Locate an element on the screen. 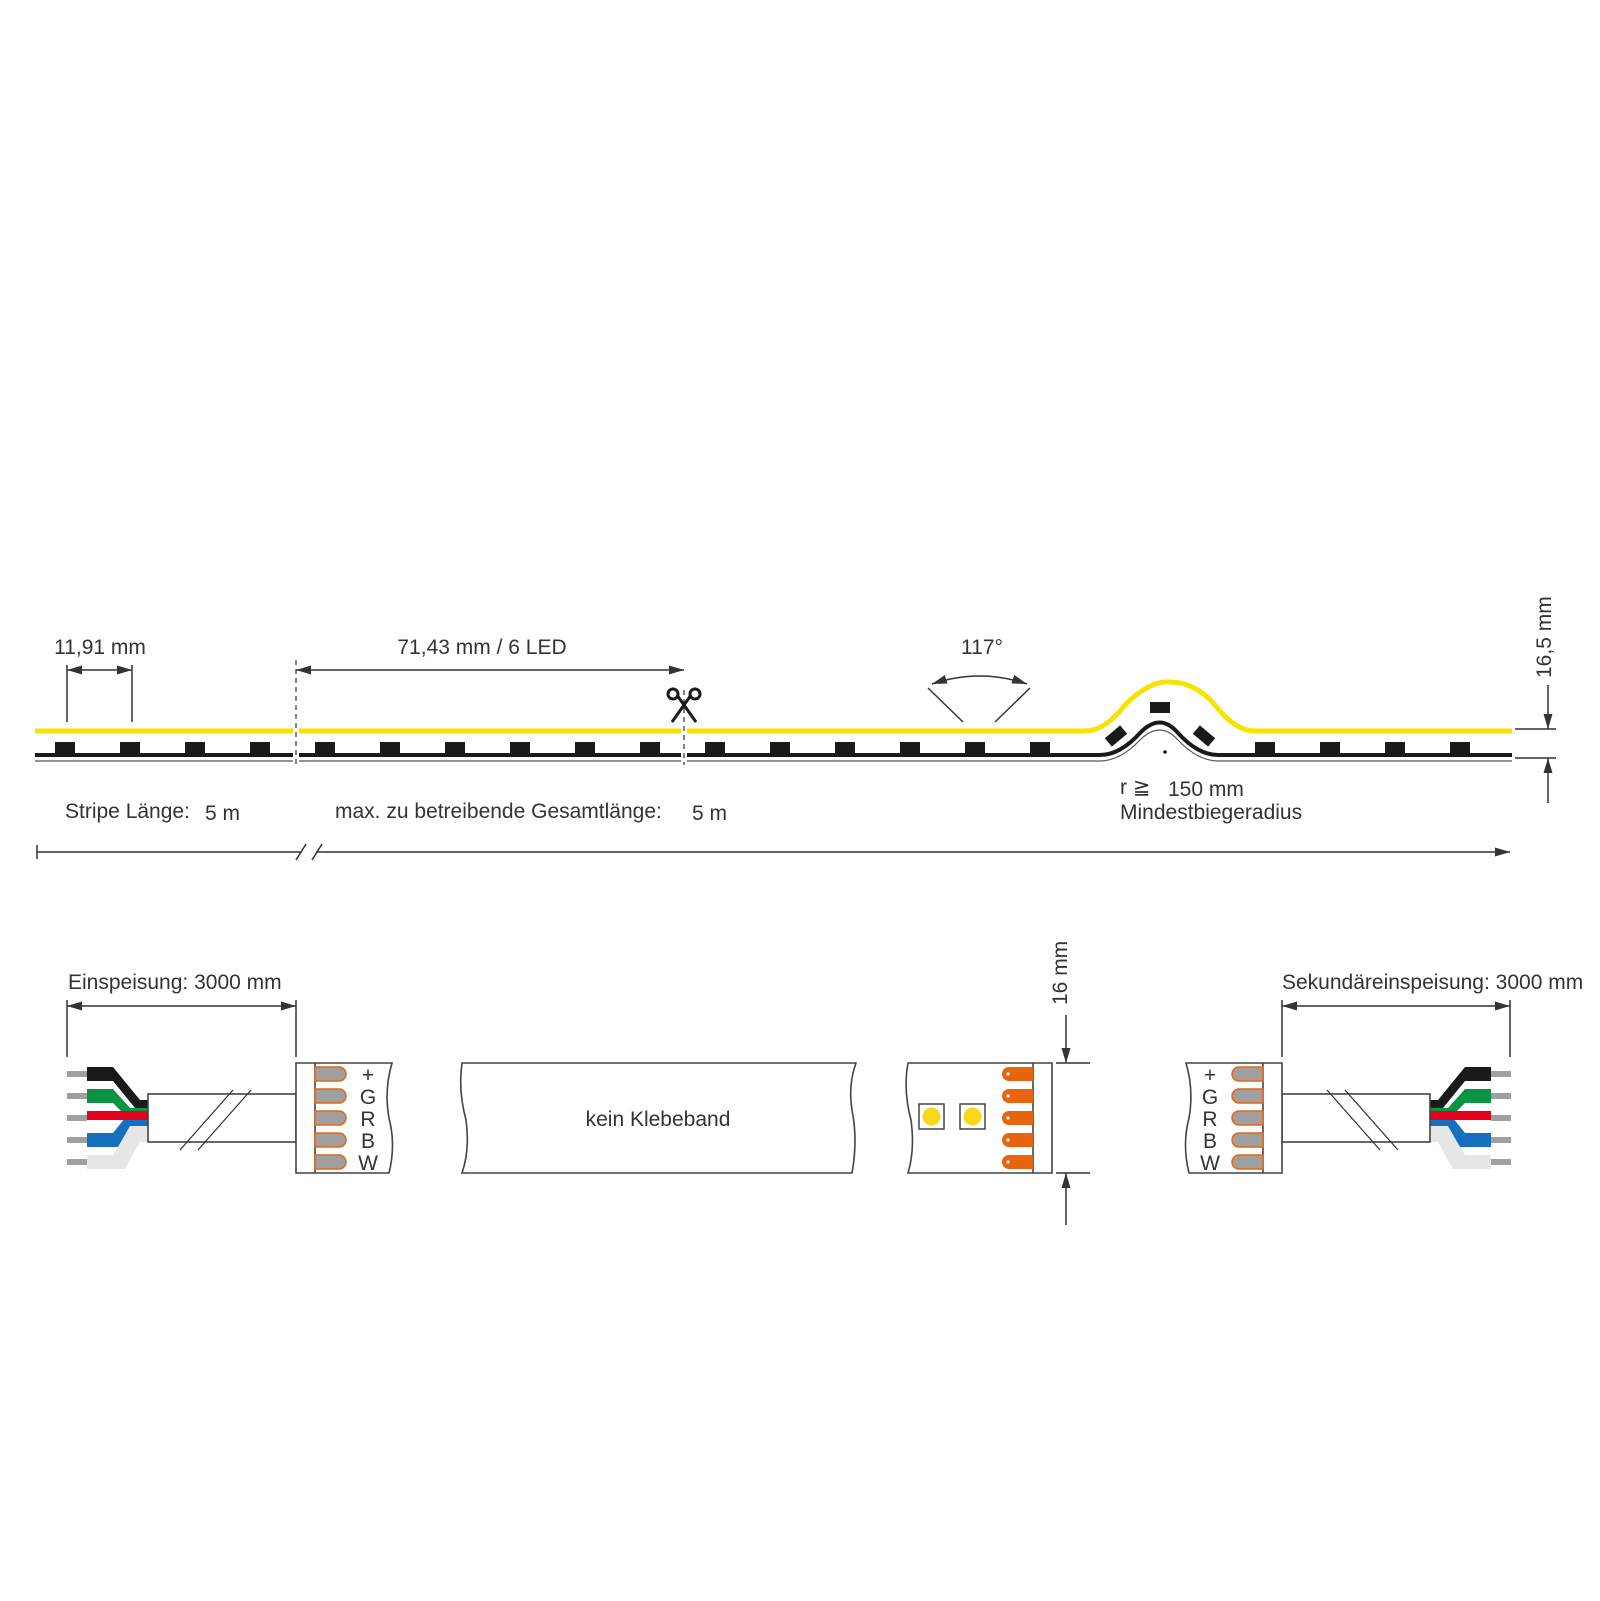 This screenshot has height=1601, width=1600. strip-no-adhesive: kein Klebeband is located at coordinates (658, 1118).